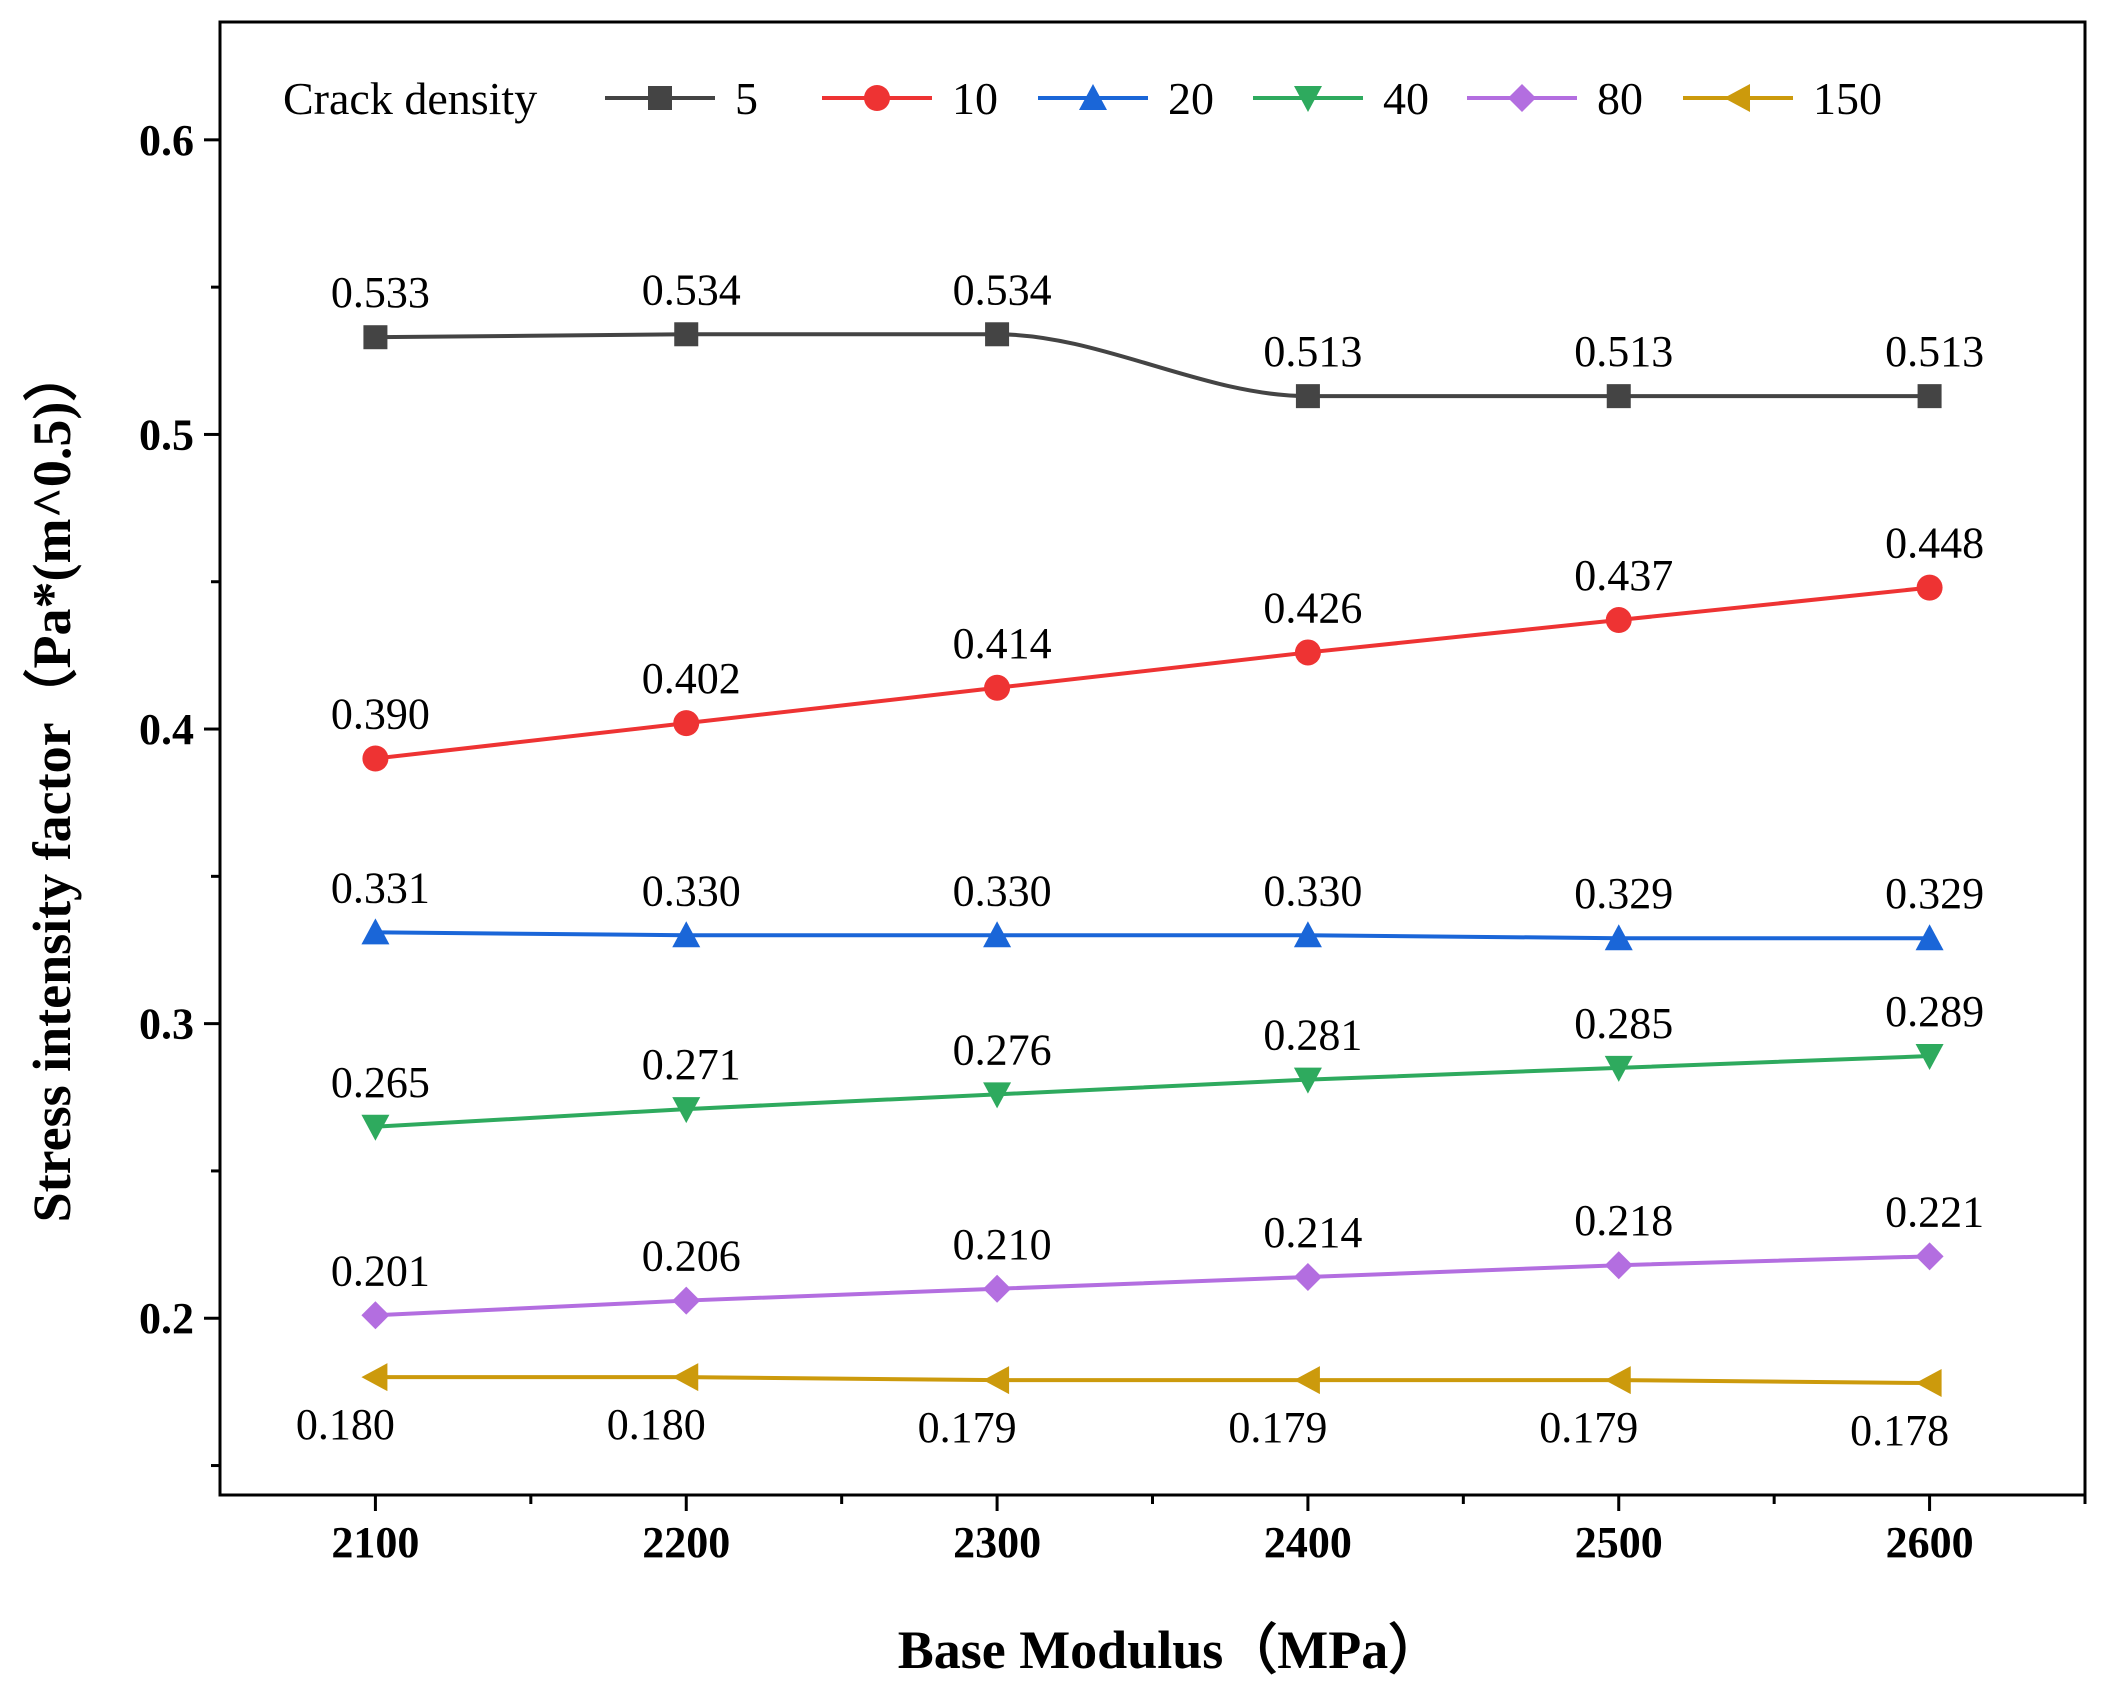 The image size is (2106, 1686). I want to click on legend-label: 80, so click(1620, 98).